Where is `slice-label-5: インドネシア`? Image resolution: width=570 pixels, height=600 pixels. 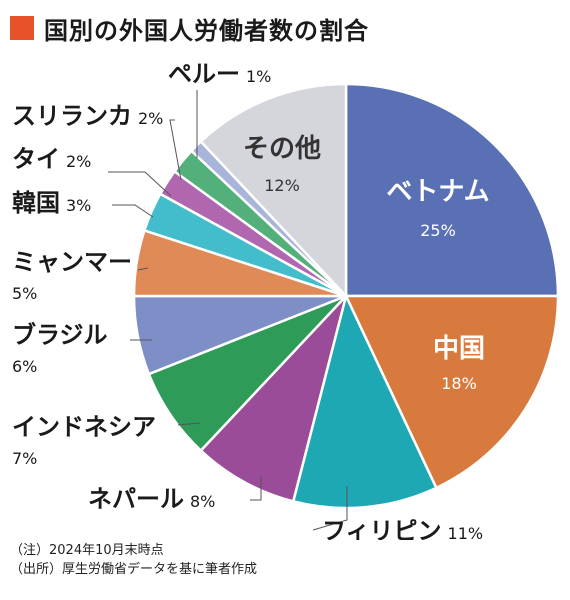 slice-label-5: インドネシア is located at coordinates (84, 427).